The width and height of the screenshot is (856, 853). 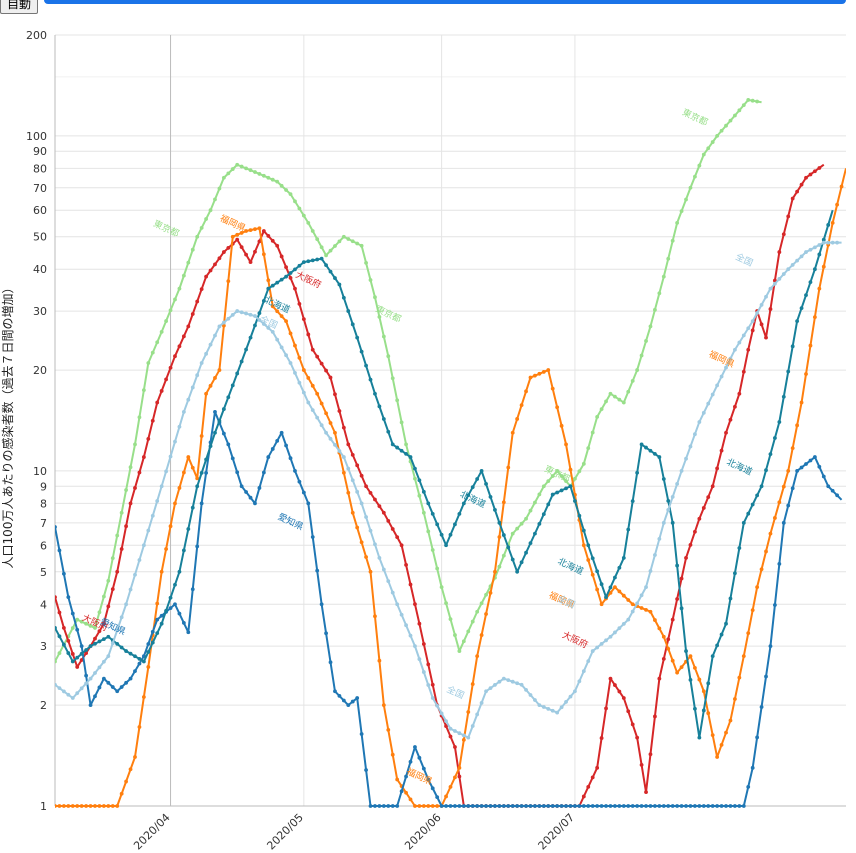 What do you see at coordinates (420, 776) in the screenshot?
I see `series-label: 福岡県` at bounding box center [420, 776].